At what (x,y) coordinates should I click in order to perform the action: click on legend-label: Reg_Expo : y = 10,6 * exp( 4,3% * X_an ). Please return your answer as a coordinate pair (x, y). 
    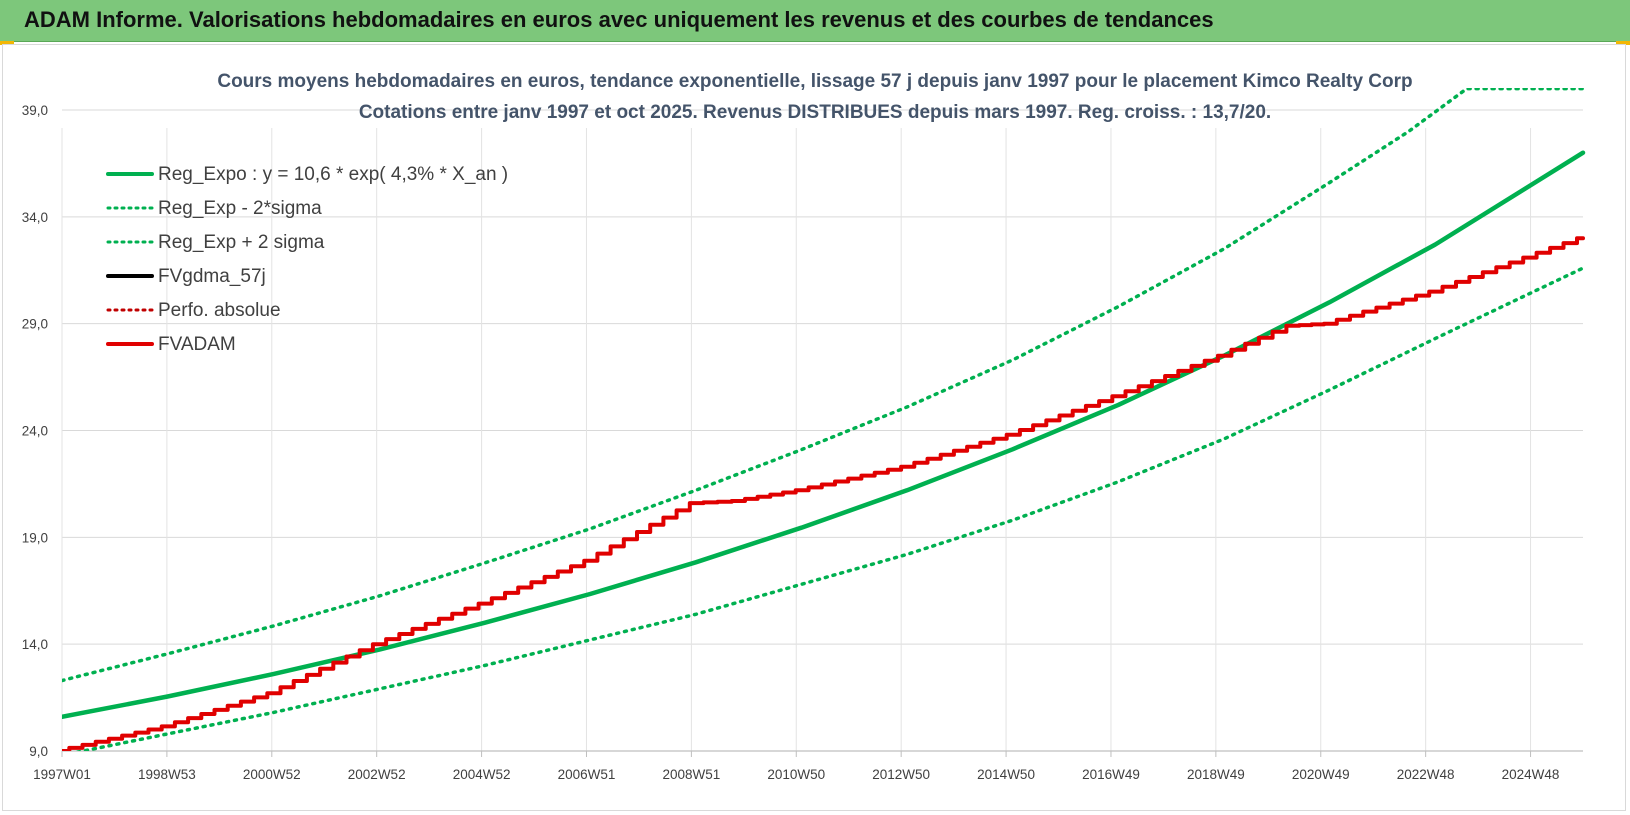
    Looking at the image, I should click on (333, 174).